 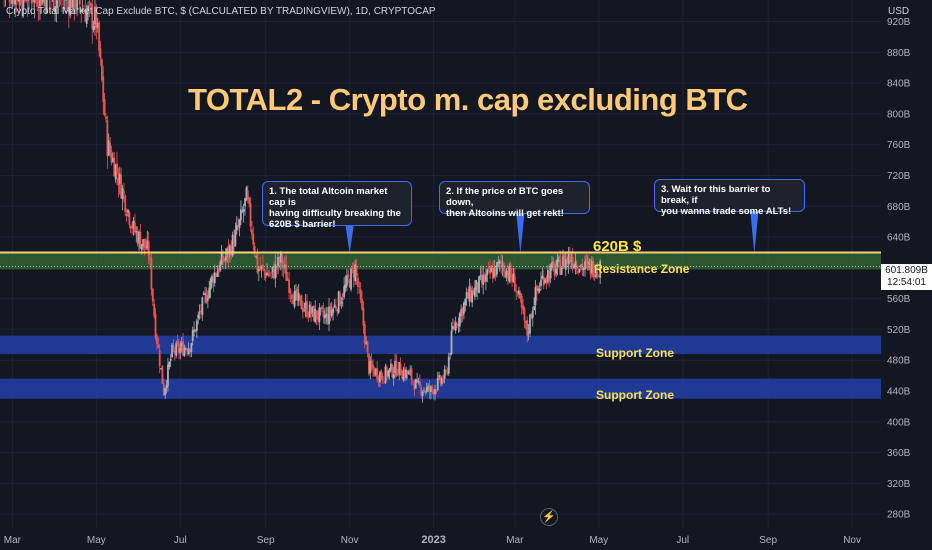 What do you see at coordinates (899, 176) in the screenshot?
I see `y-tick-label: 720B` at bounding box center [899, 176].